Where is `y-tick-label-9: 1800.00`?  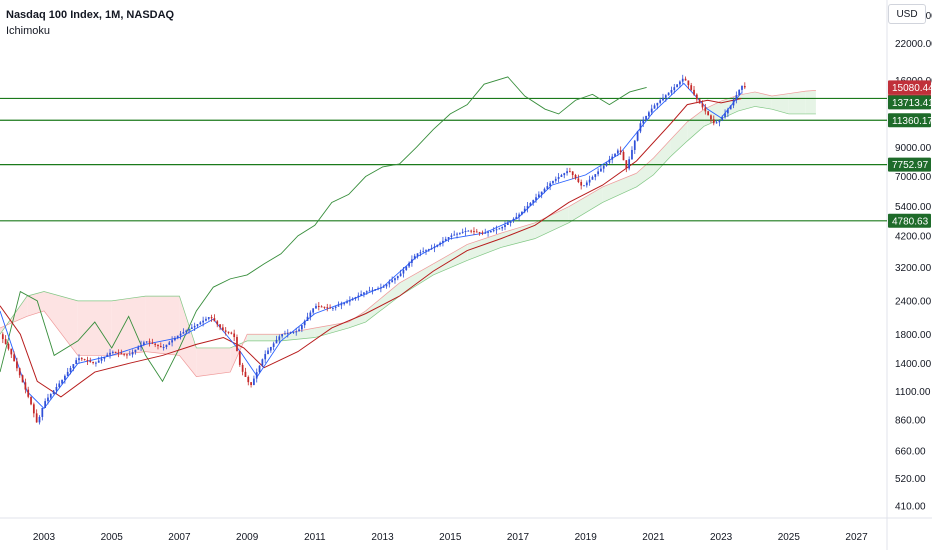 y-tick-label-9: 1800.00 is located at coordinates (913, 335).